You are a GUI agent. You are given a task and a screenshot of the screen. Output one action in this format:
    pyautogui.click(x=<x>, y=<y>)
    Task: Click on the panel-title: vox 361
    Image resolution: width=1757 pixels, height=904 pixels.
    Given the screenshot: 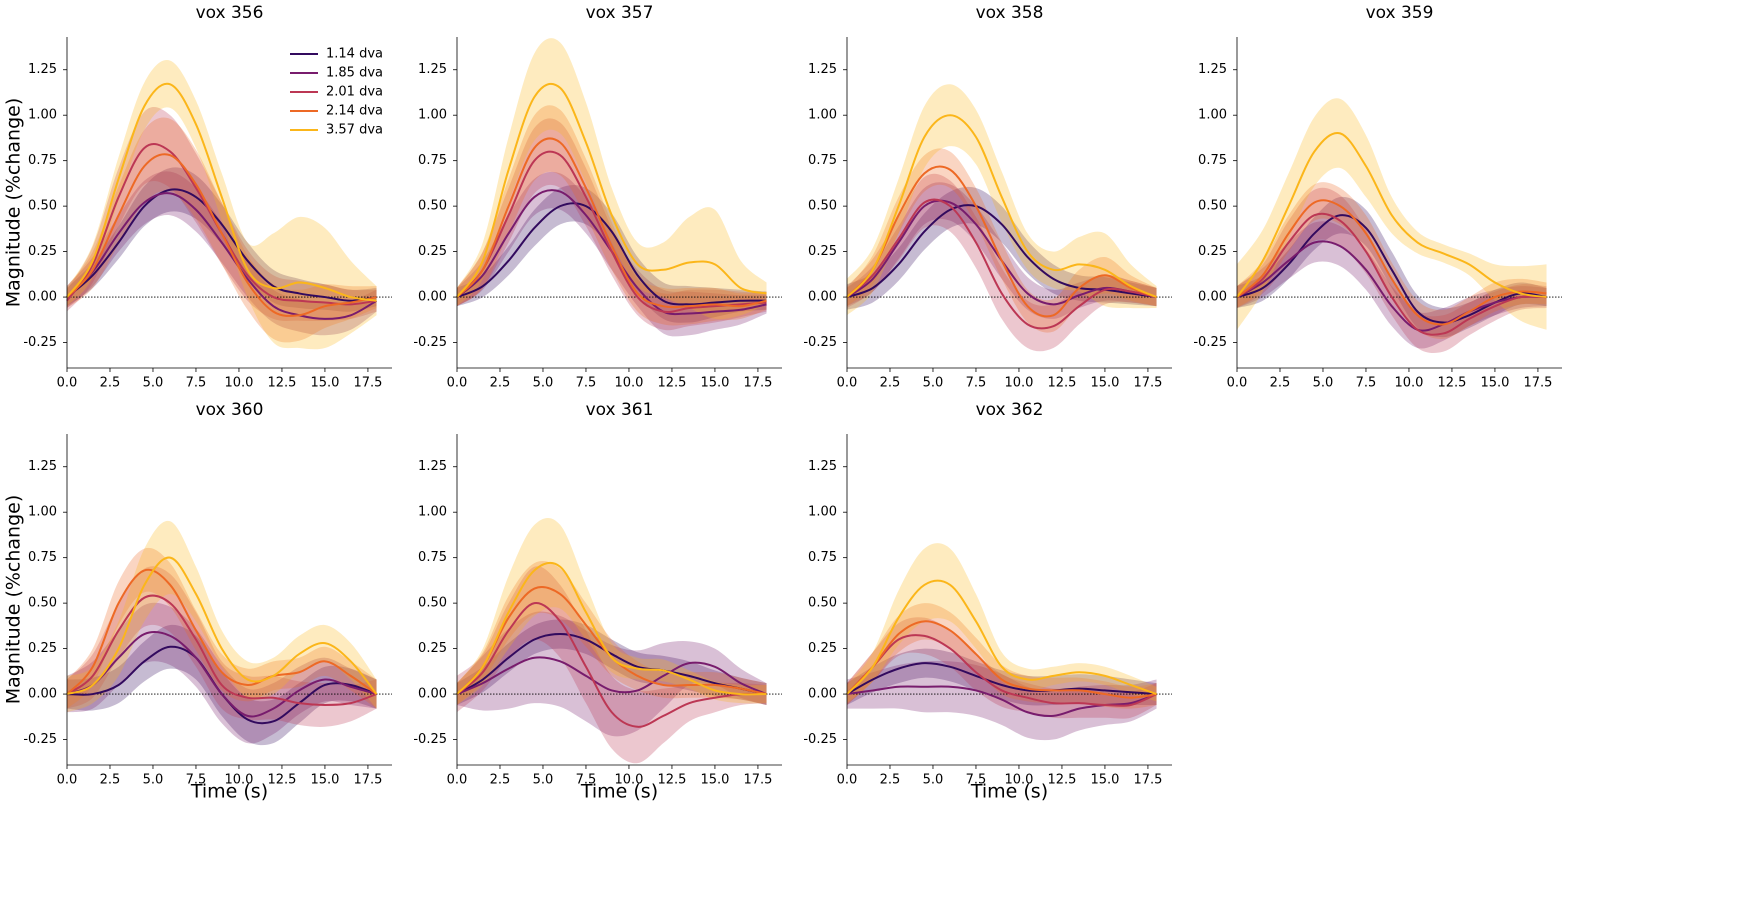 What is the action you would take?
    pyautogui.click(x=620, y=410)
    